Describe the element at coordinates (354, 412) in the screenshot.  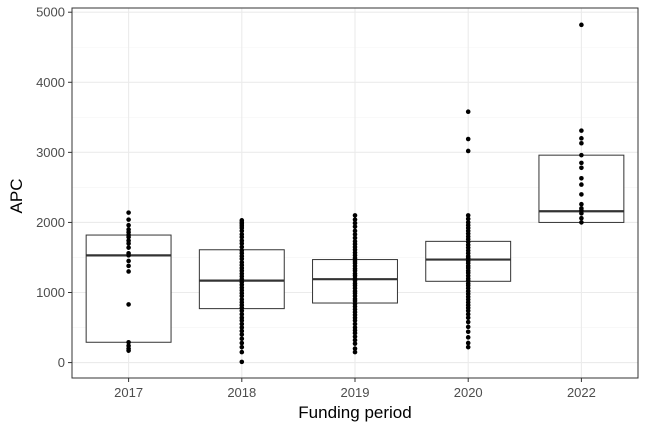
I see `x-axis-title: Funding period` at that location.